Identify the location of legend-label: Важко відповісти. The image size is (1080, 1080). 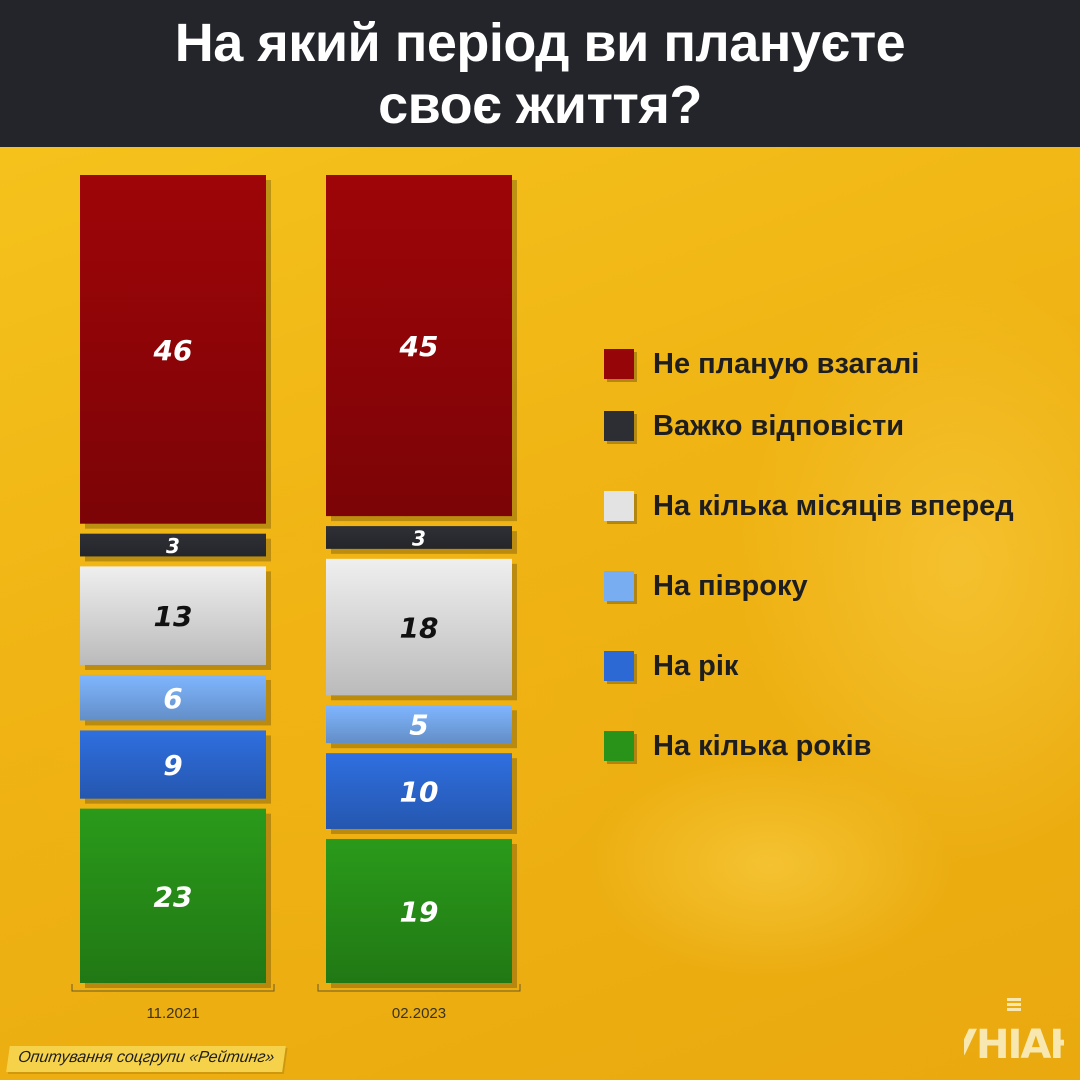
(779, 425).